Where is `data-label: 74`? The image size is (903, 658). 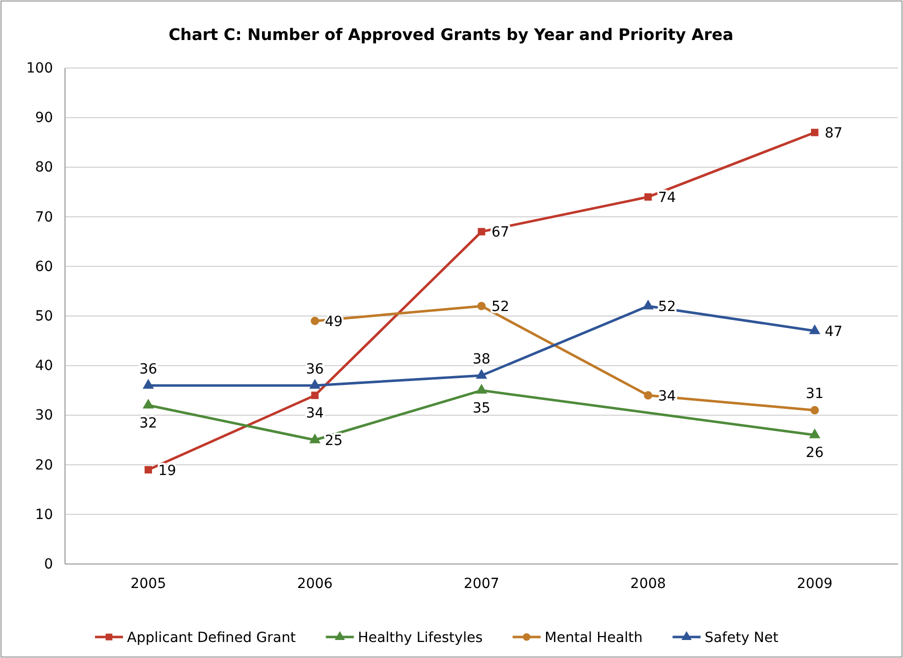 data-label: 74 is located at coordinates (667, 198).